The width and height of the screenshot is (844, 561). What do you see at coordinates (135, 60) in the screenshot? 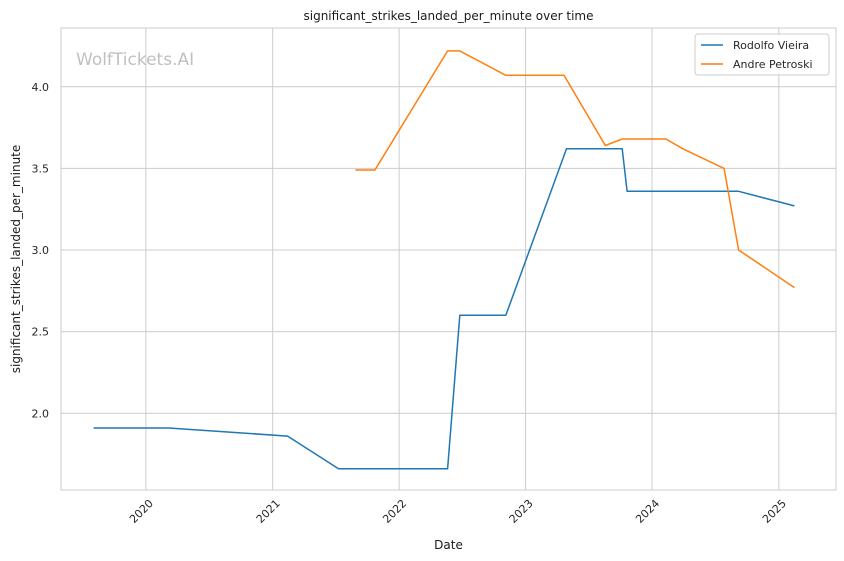
I see `watermark: WolfTickets.AI` at bounding box center [135, 60].